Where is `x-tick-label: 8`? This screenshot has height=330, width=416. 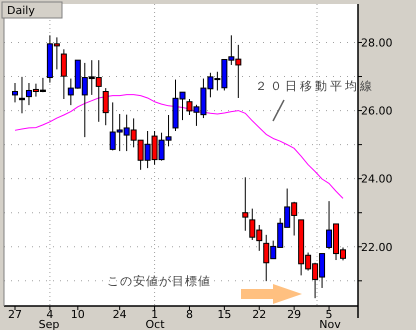 x-tick-label: 8 is located at coordinates (189, 314).